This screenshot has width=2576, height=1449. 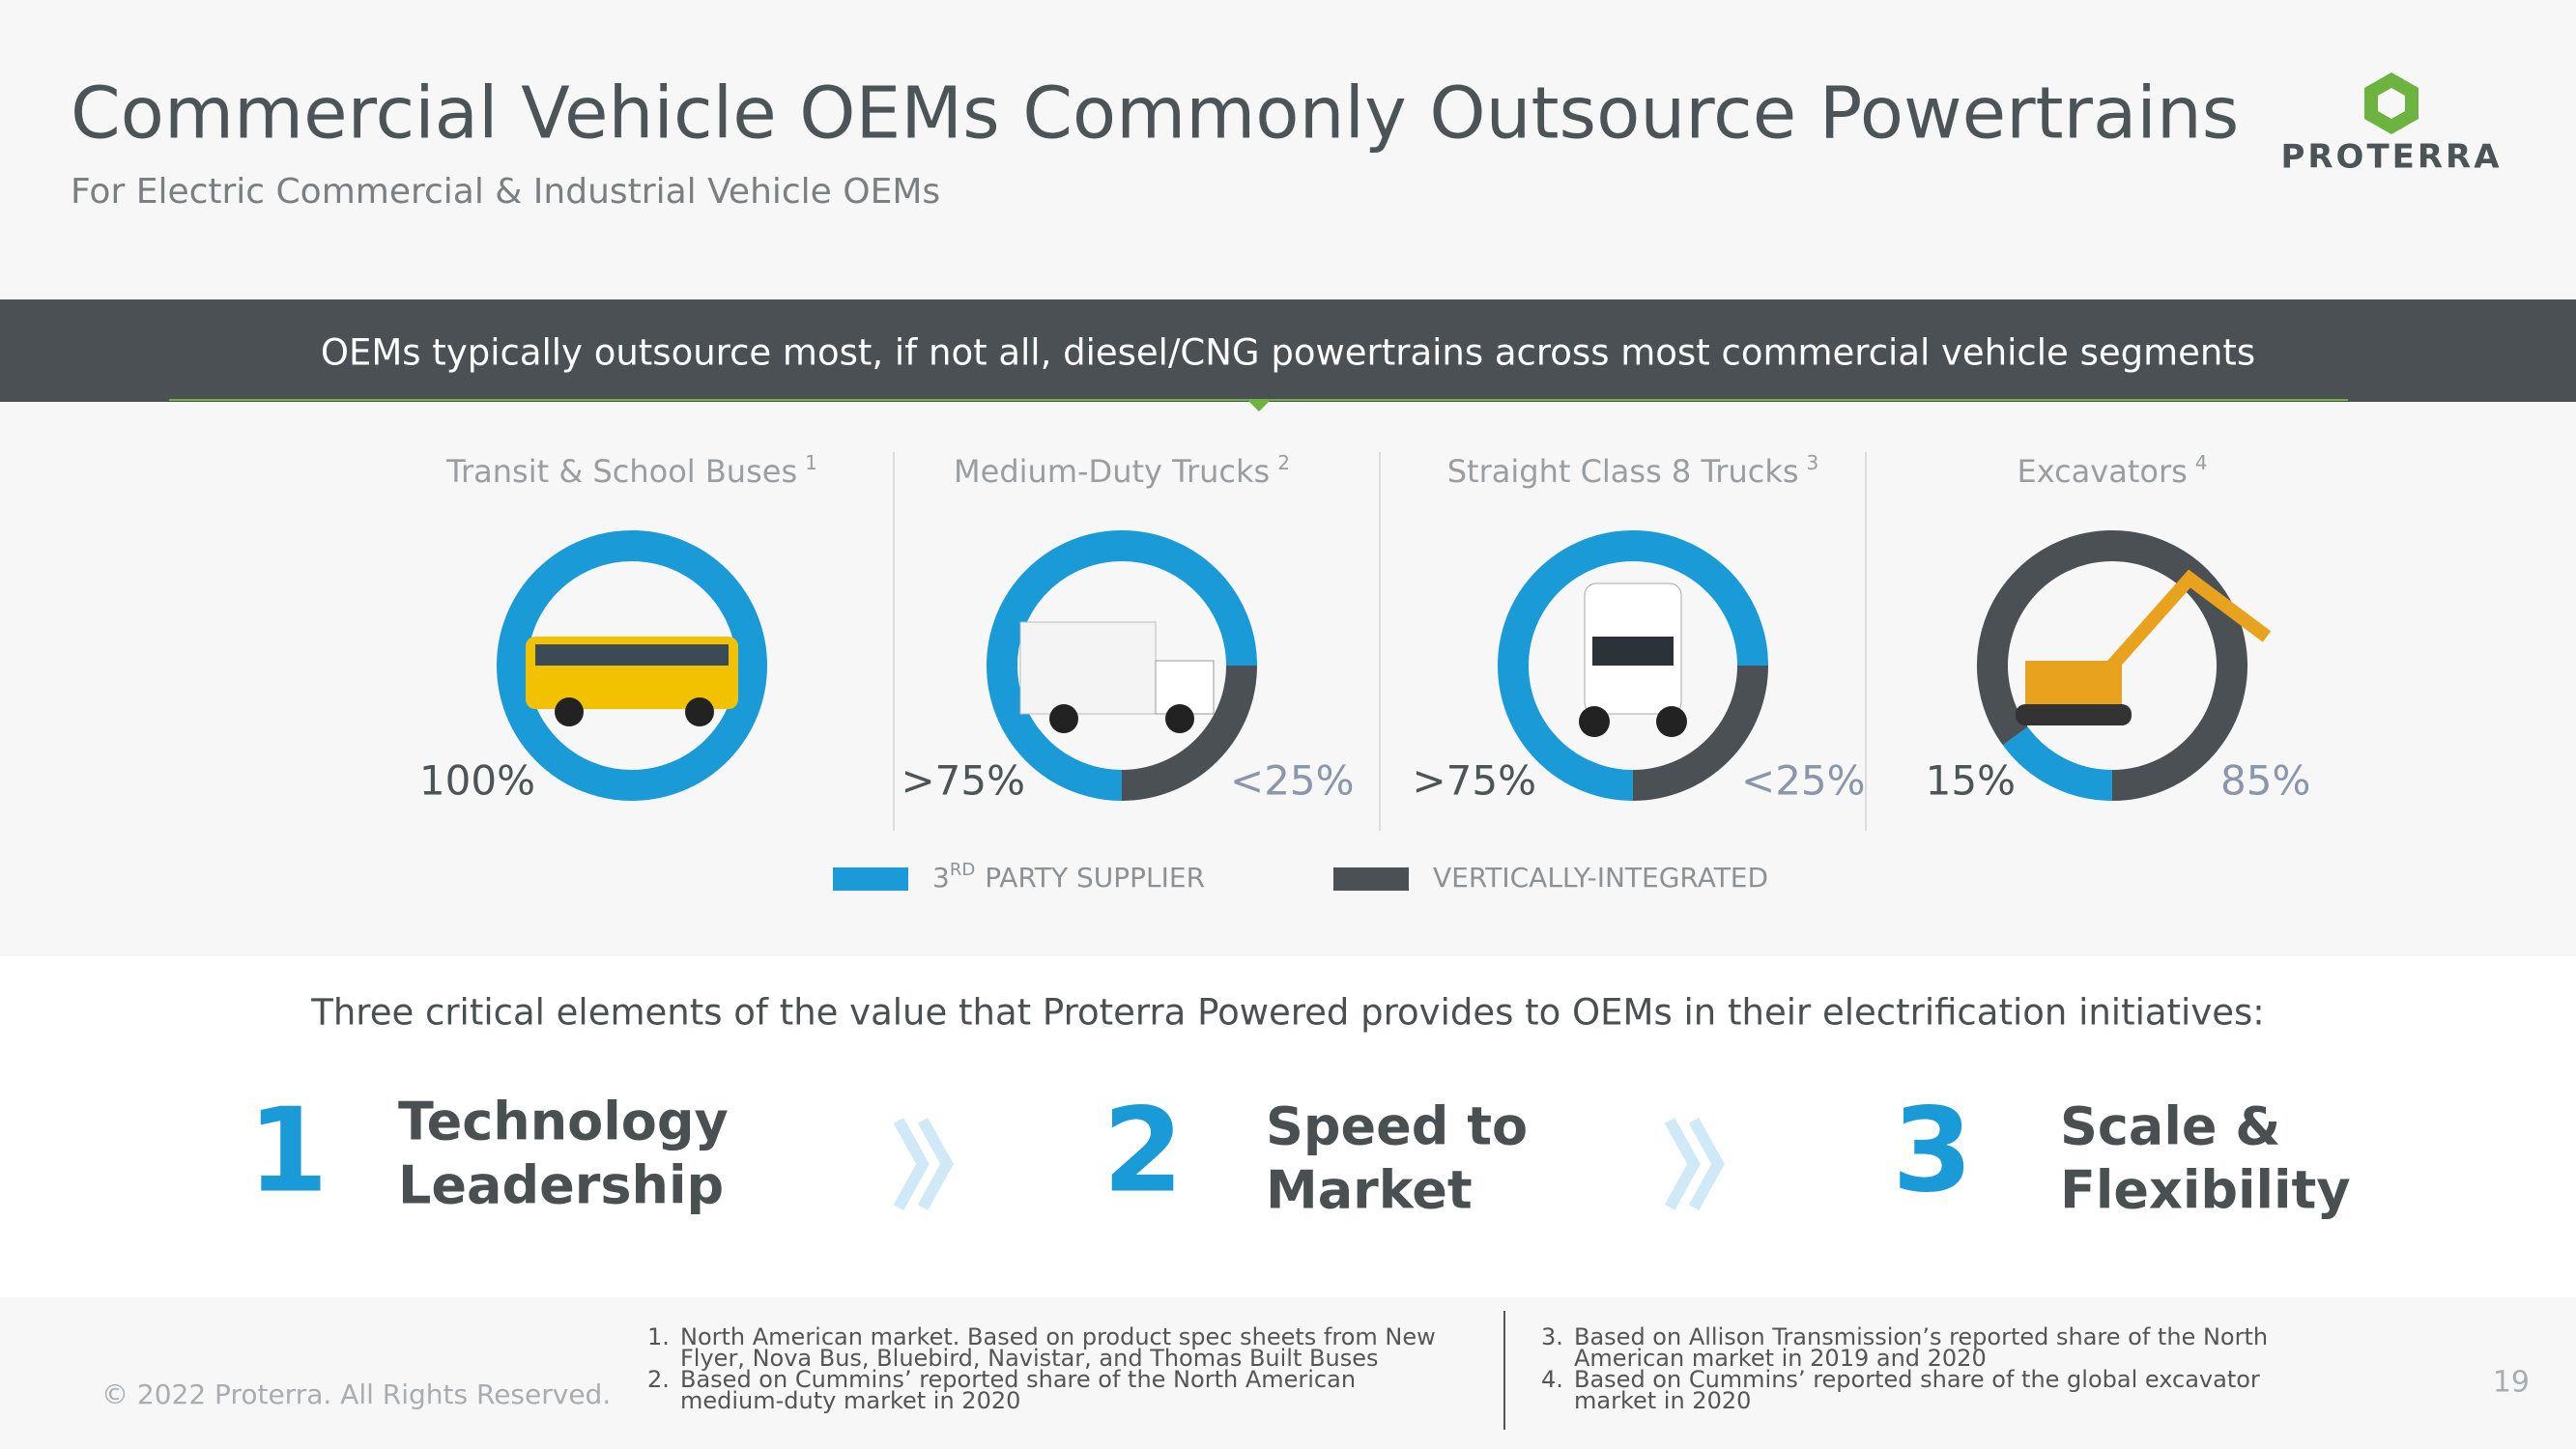 What do you see at coordinates (1095, 878) in the screenshot?
I see `legend-text: PARTY SUPPLIER` at bounding box center [1095, 878].